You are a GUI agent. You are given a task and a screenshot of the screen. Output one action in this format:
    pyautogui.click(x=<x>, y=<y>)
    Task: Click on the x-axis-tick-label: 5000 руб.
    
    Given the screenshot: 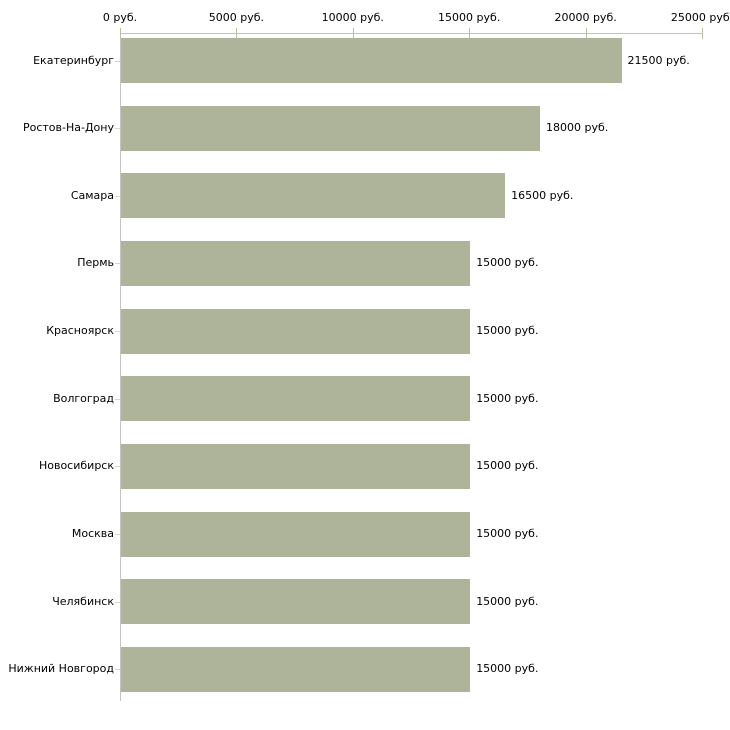 What is the action you would take?
    pyautogui.click(x=236, y=17)
    